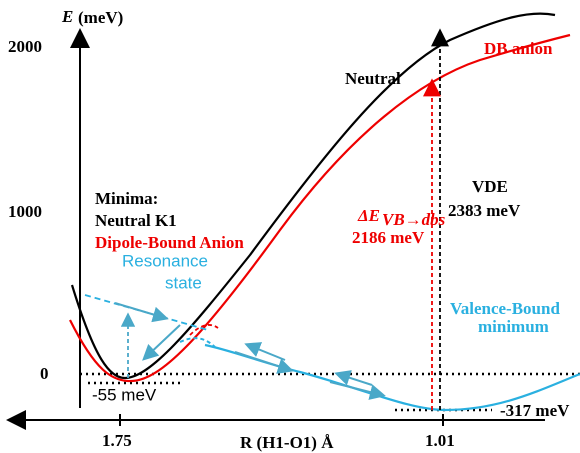  I want to click on vde-label: VDE, so click(490, 186).